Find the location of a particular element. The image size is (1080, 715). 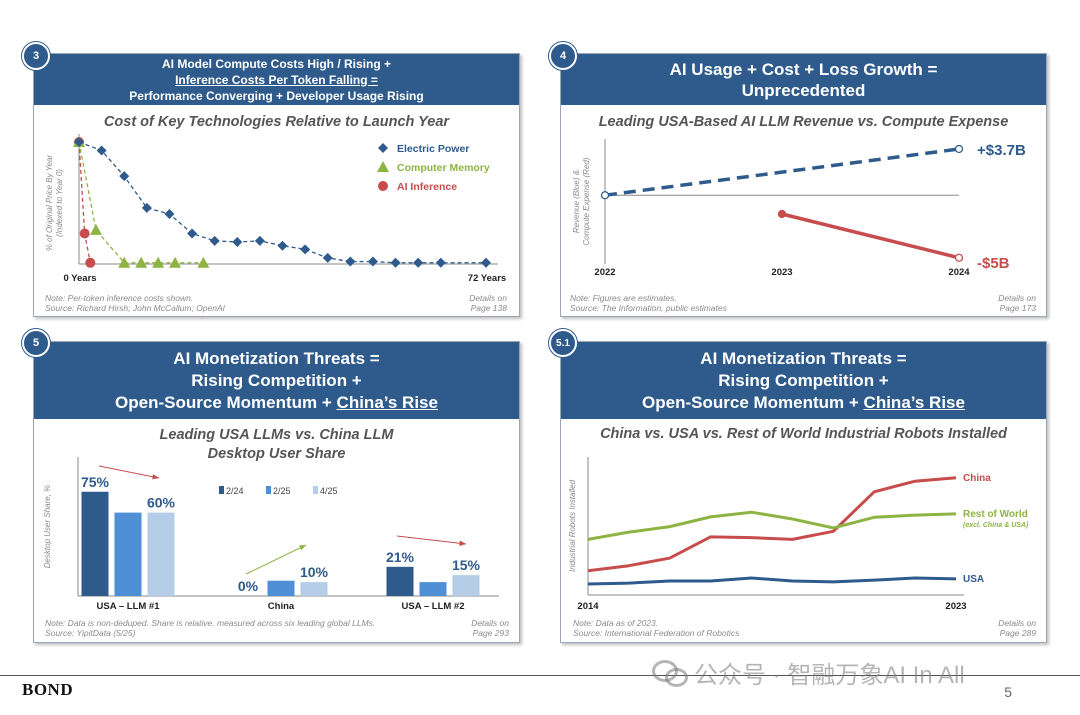

title-line: Leading USA LLMs vs. China LLM is located at coordinates (276, 435).